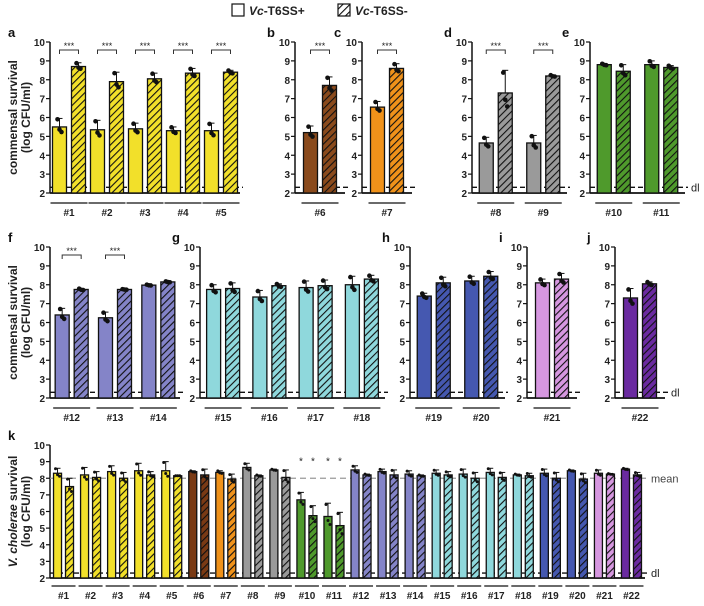  What do you see at coordinates (69, 130) in the screenshot?
I see `bar-group: #1 ***` at bounding box center [69, 130].